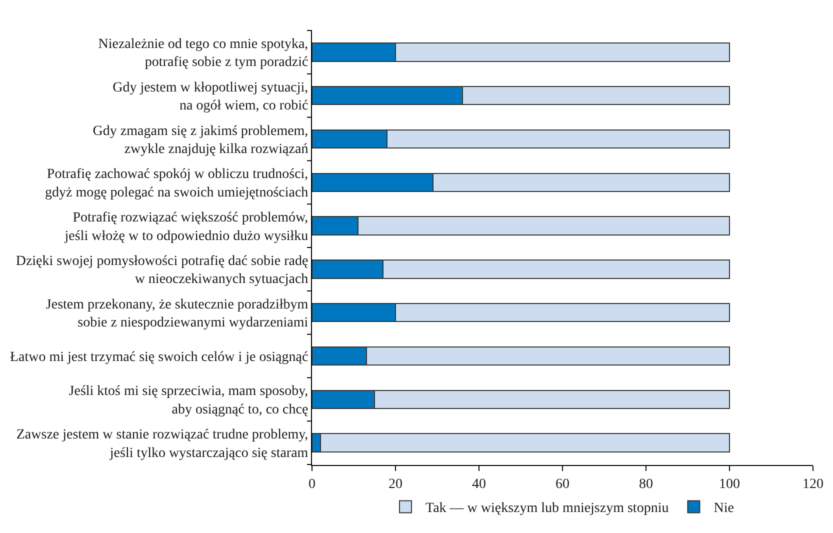 Image resolution: width=833 pixels, height=533 pixels. I want to click on y-tick-label: Jestem przekonany, że skutecznie poradziłbym sobie z niespodziewanymi wydarzeniami, so click(177, 314).